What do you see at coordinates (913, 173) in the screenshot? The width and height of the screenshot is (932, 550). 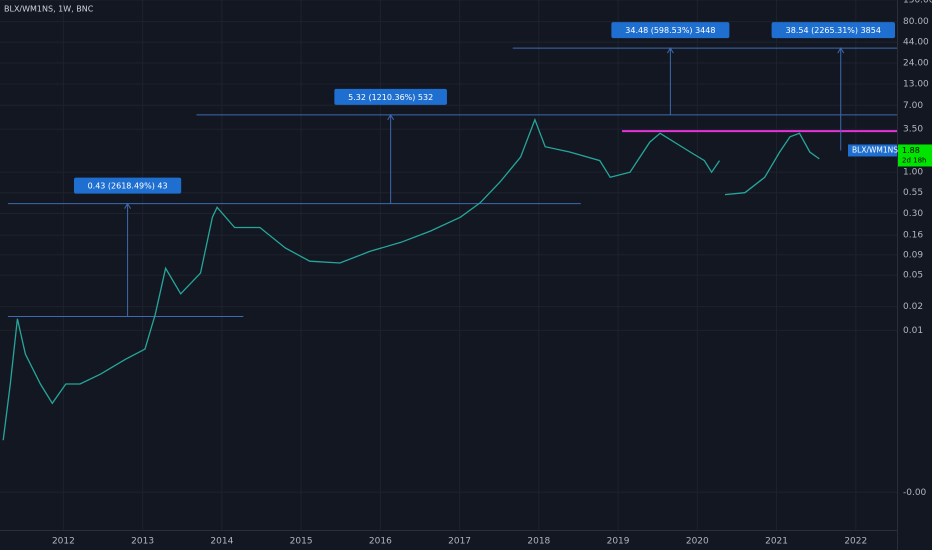 I see `y-tick-label: 1.00` at bounding box center [913, 173].